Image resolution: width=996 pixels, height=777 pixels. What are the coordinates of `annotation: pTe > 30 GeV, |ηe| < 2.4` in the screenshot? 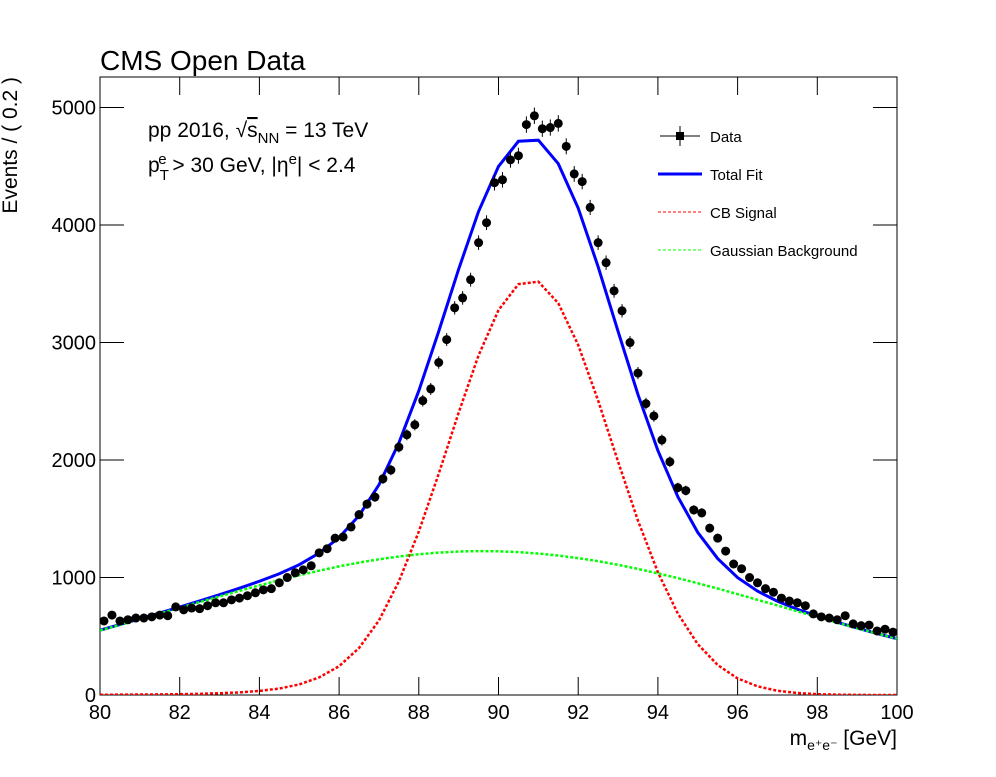 It's located at (252, 167).